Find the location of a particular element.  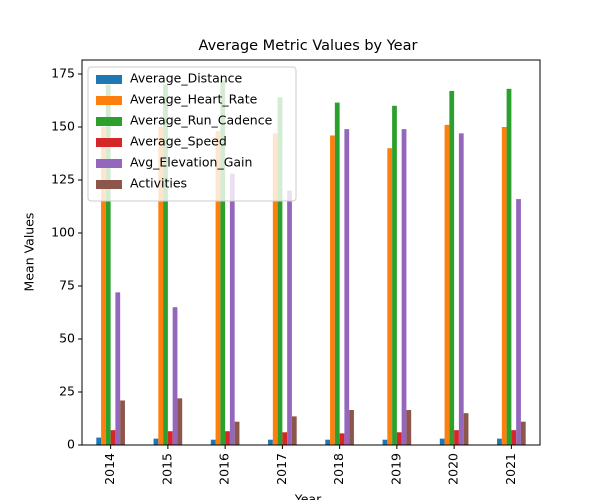

x-tick-label: 2020 is located at coordinates (453, 469).